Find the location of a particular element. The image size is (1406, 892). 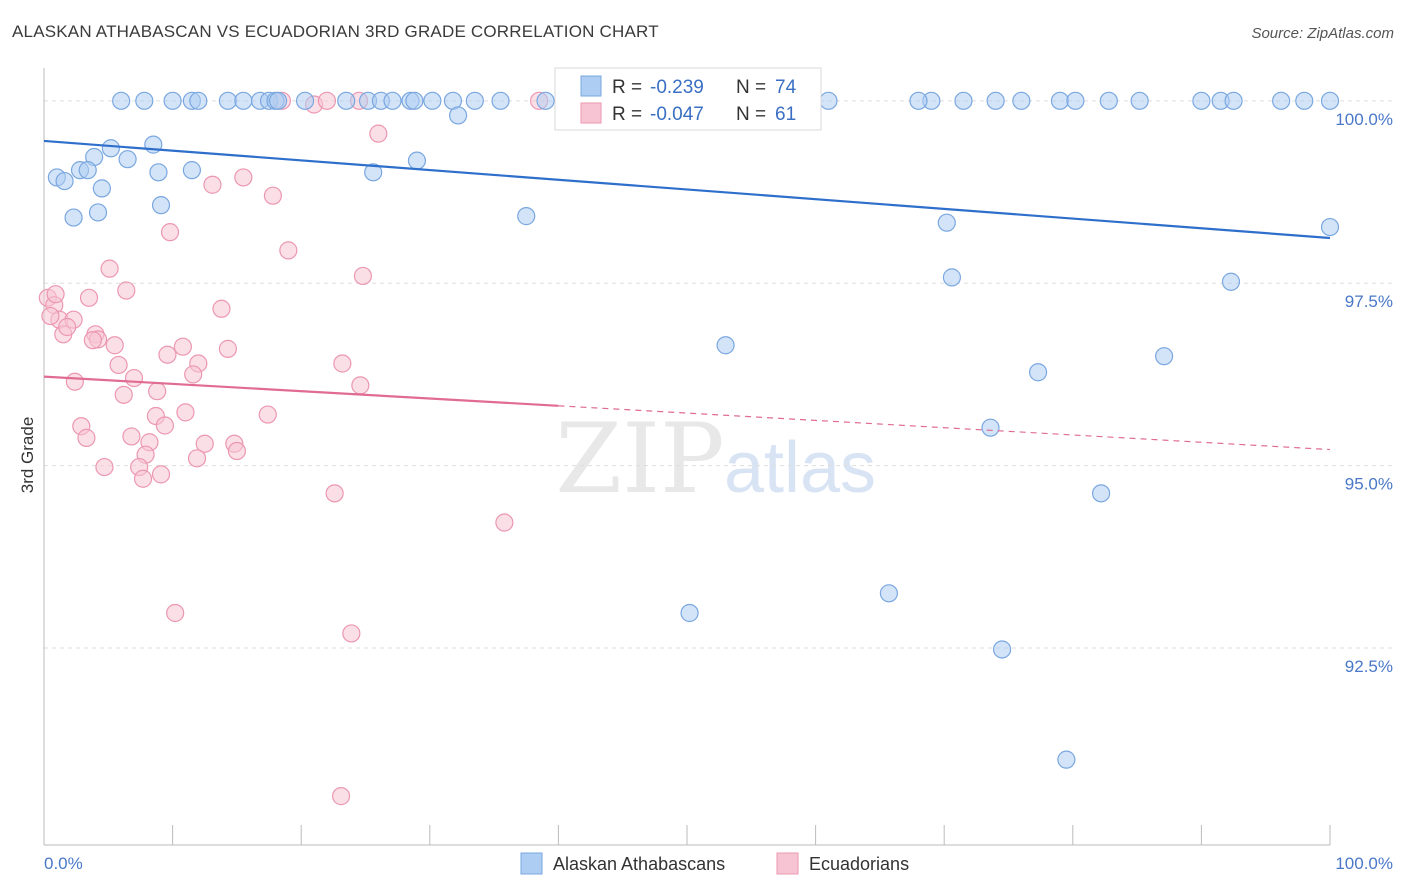

bottom-legend-label-athabascans: Alaskan Athabascans is located at coordinates (639, 864).